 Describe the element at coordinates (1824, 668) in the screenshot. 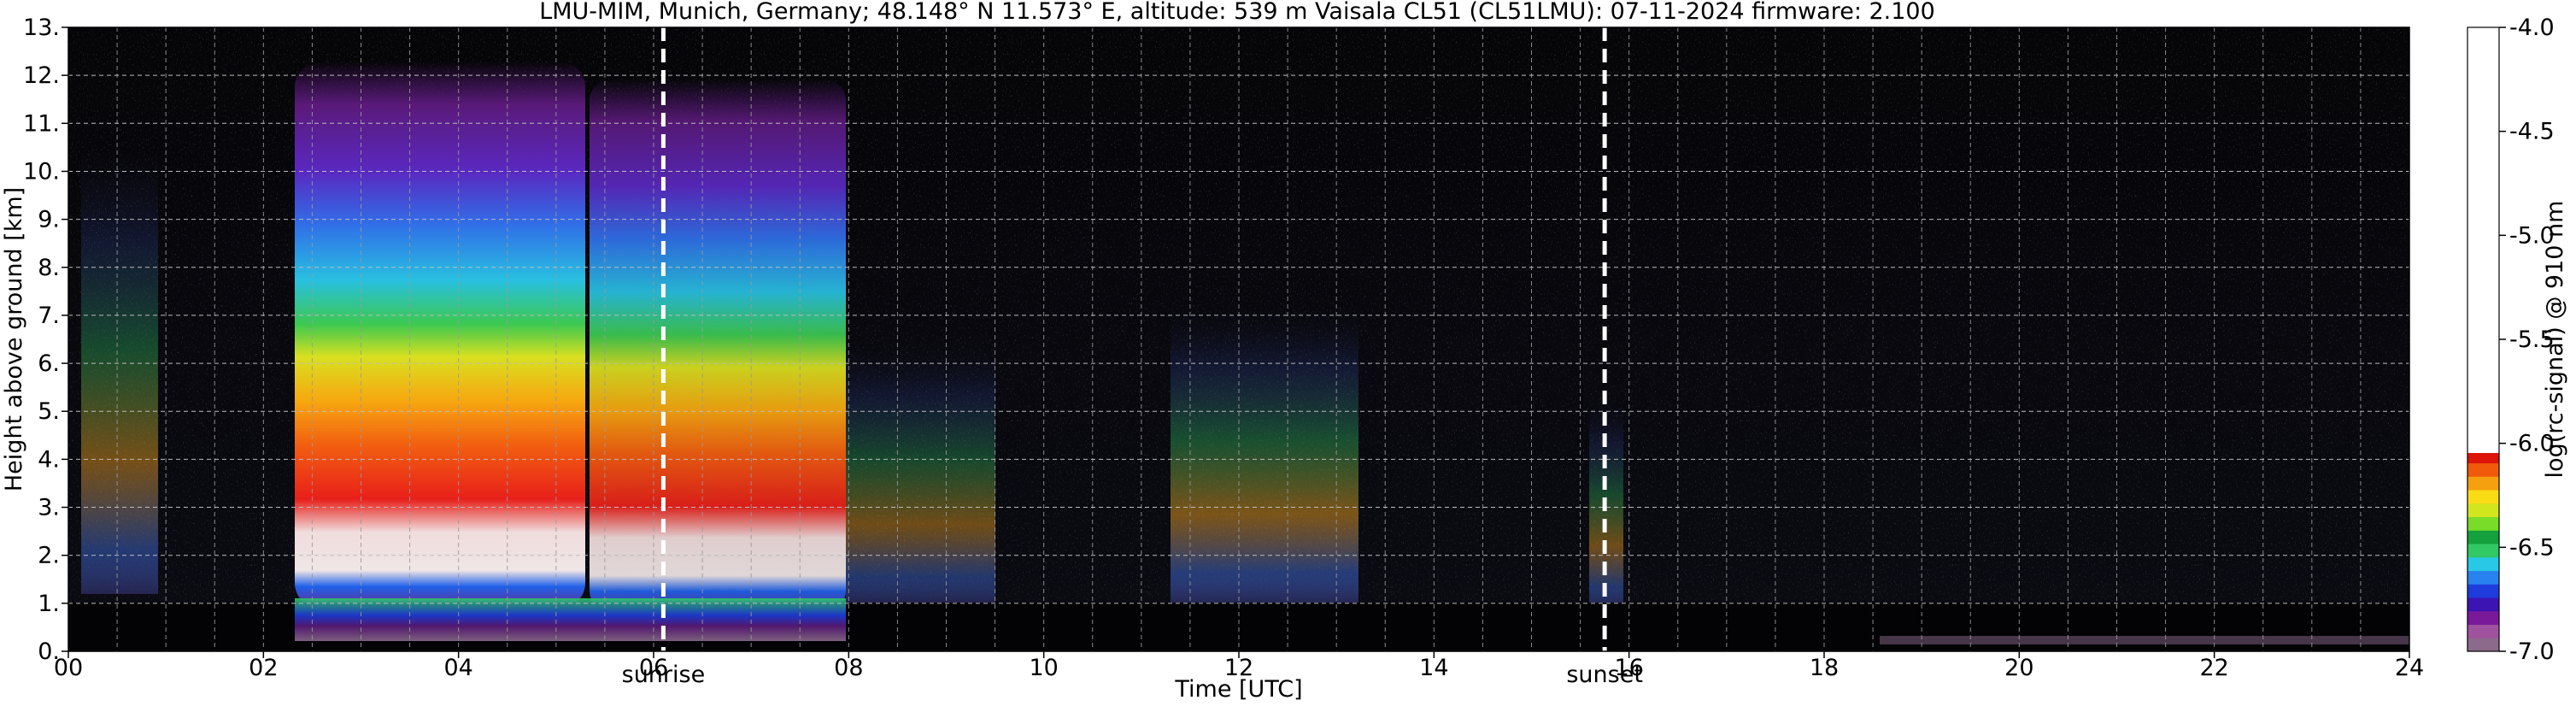

I see `x-tick-label: 18` at that location.